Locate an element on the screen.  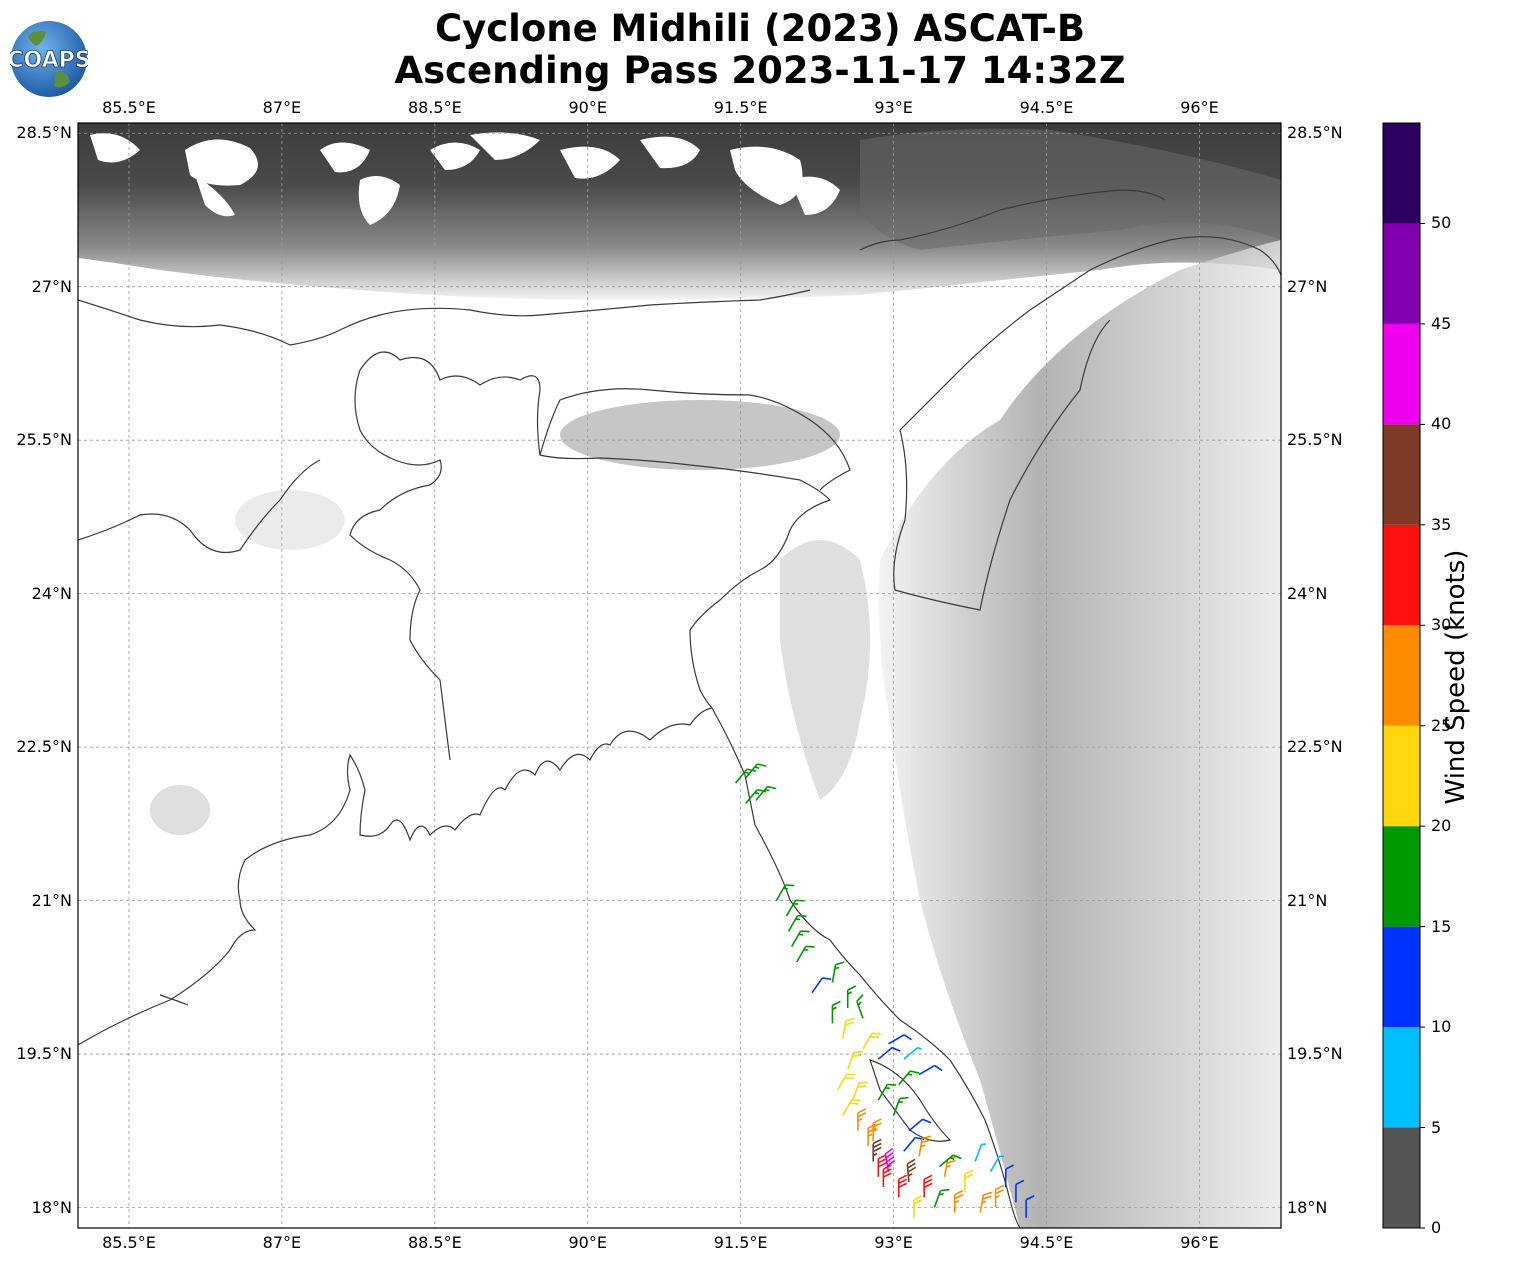
lat-tick-label-left: 21°N is located at coordinates (51, 900).